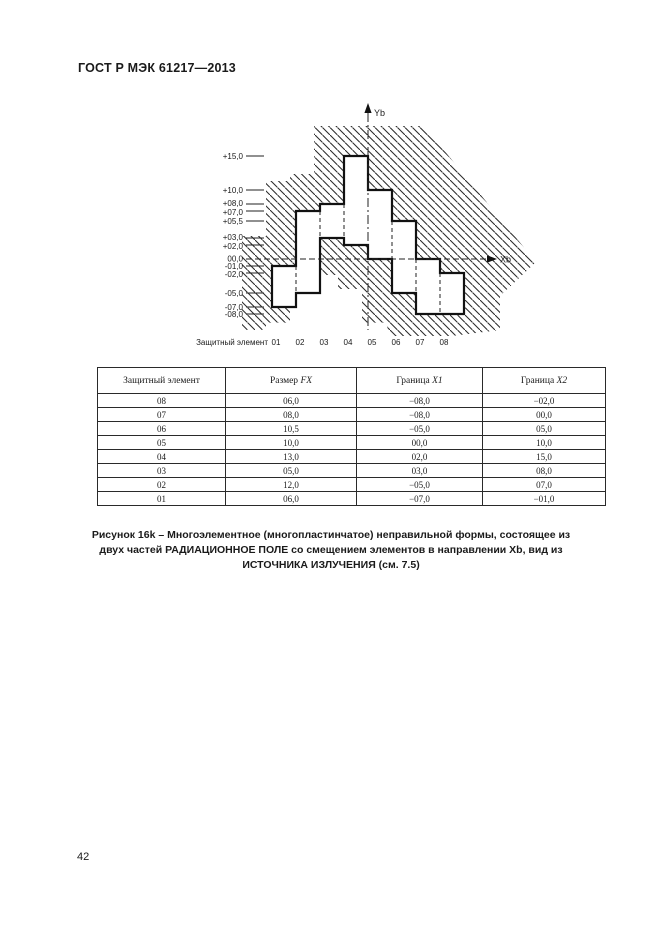 The width and height of the screenshot is (661, 936). What do you see at coordinates (544, 400) in the screenshot?
I see `cell-border-x2: −02,0` at bounding box center [544, 400].